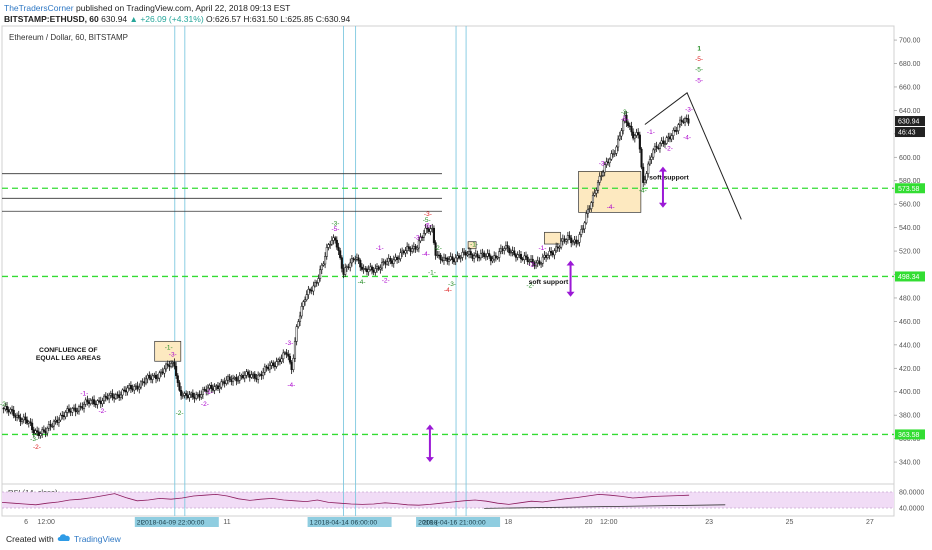 The width and height of the screenshot is (932, 550). I want to click on time-tick-label: 12:00, so click(609, 522).